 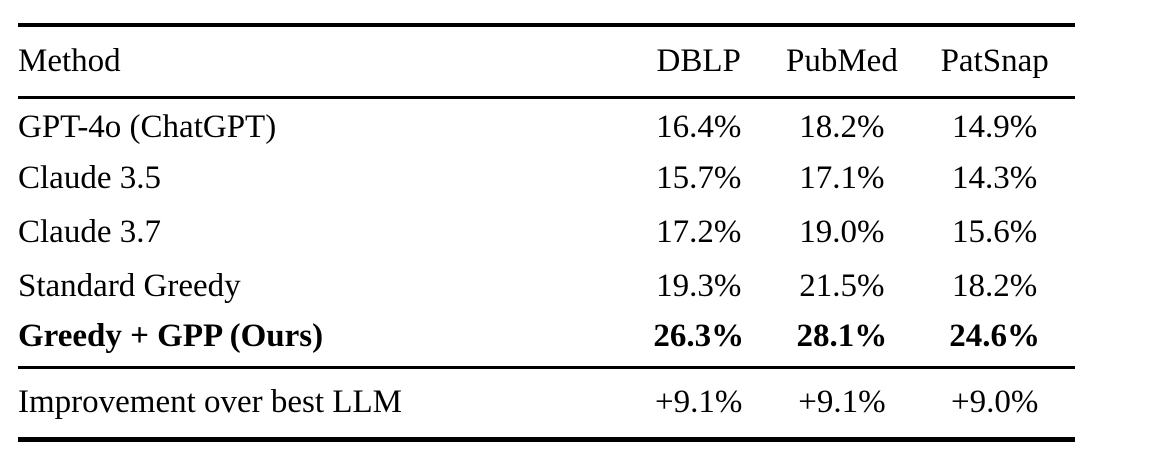 What do you see at coordinates (842, 285) in the screenshot?
I see `value-cell-pubmed: 21.5%` at bounding box center [842, 285].